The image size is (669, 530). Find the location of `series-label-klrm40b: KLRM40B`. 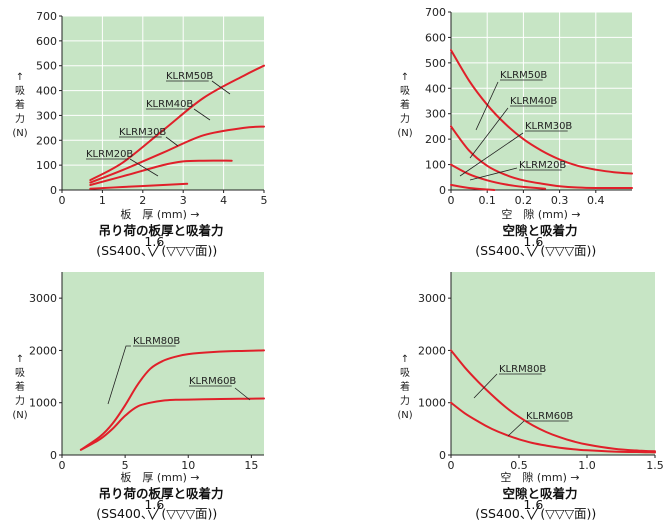

series-label-klrm40b: KLRM40B is located at coordinates (533, 101).